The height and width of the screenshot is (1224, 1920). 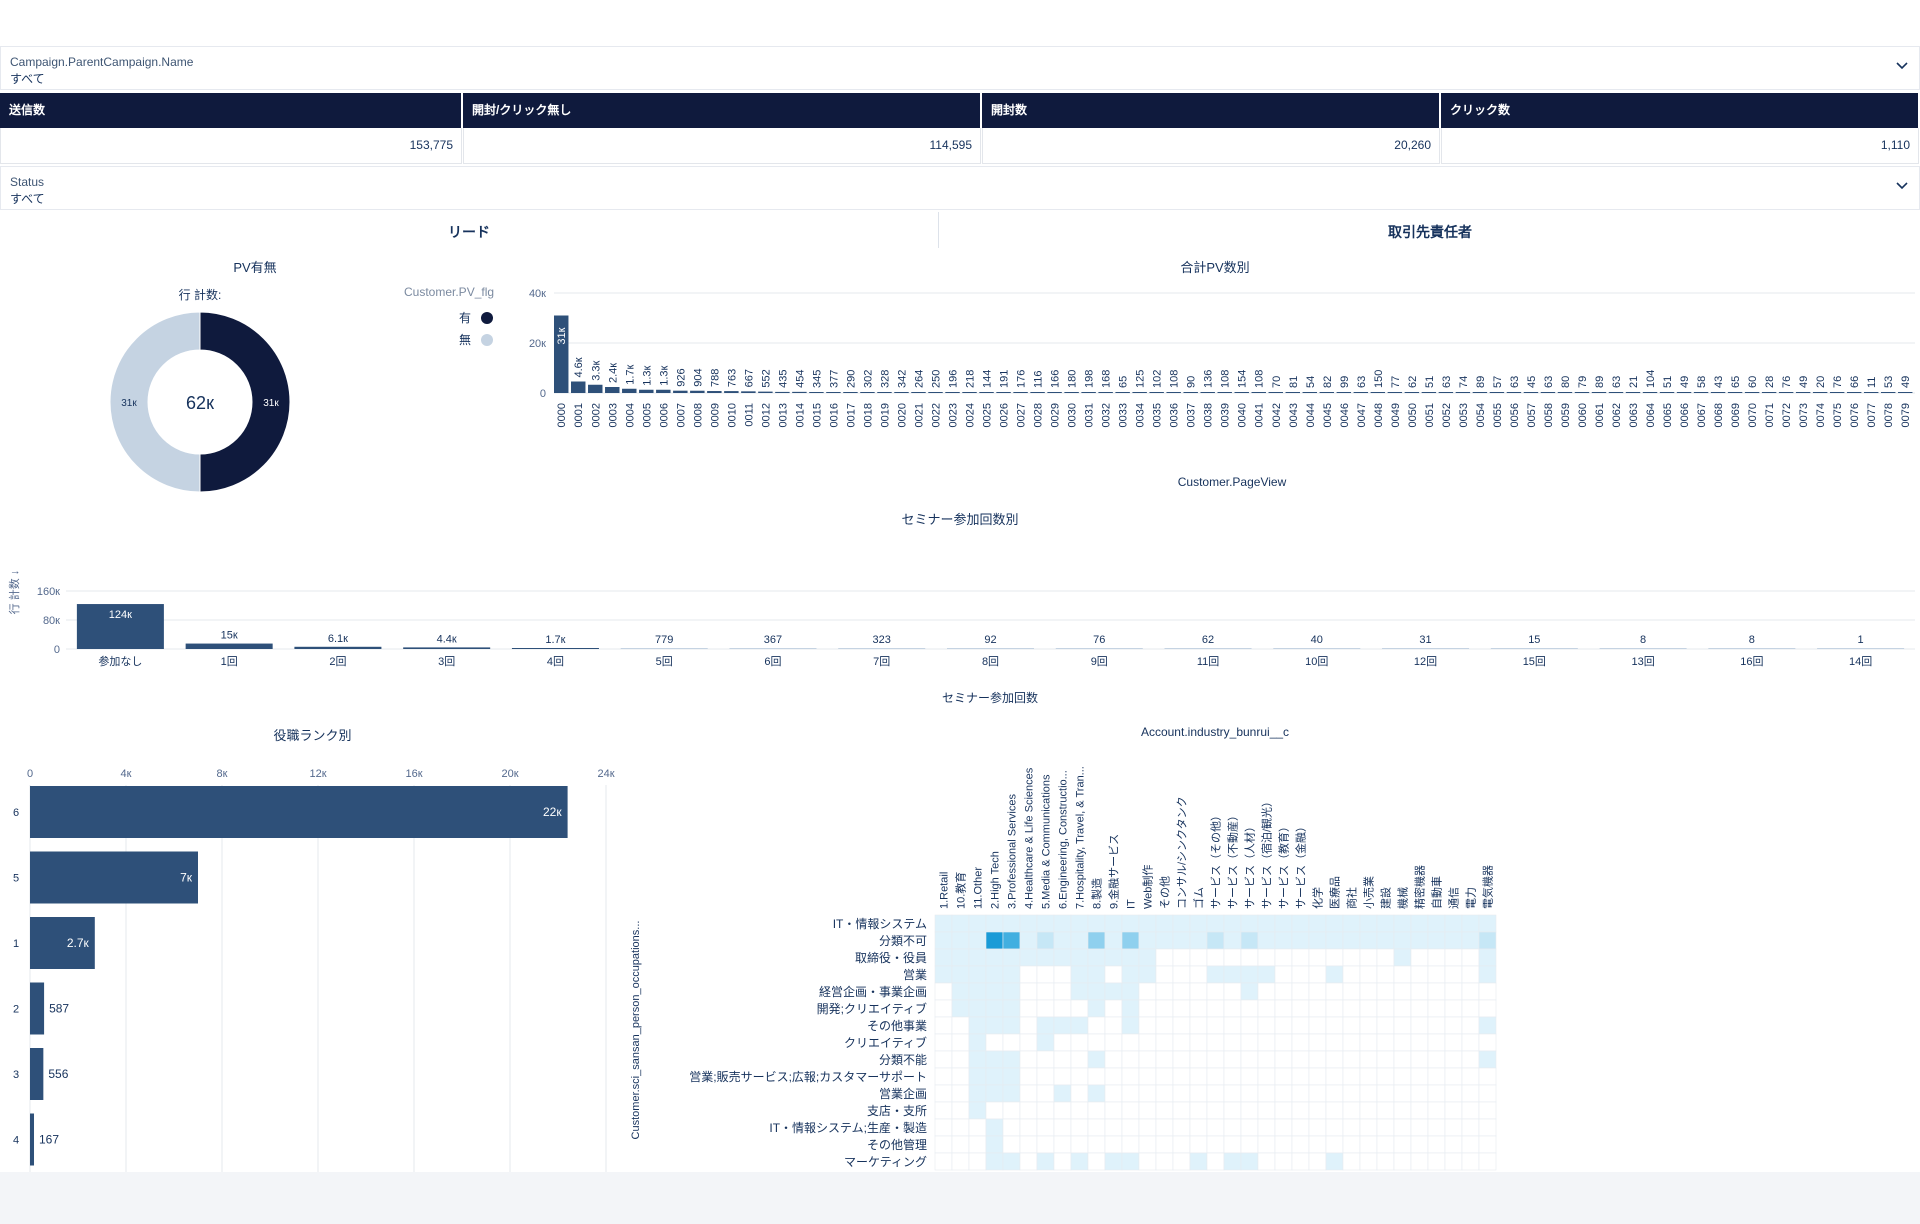 What do you see at coordinates (1804, 415) in the screenshot?
I see `x-tick-label: 0073` at bounding box center [1804, 415].